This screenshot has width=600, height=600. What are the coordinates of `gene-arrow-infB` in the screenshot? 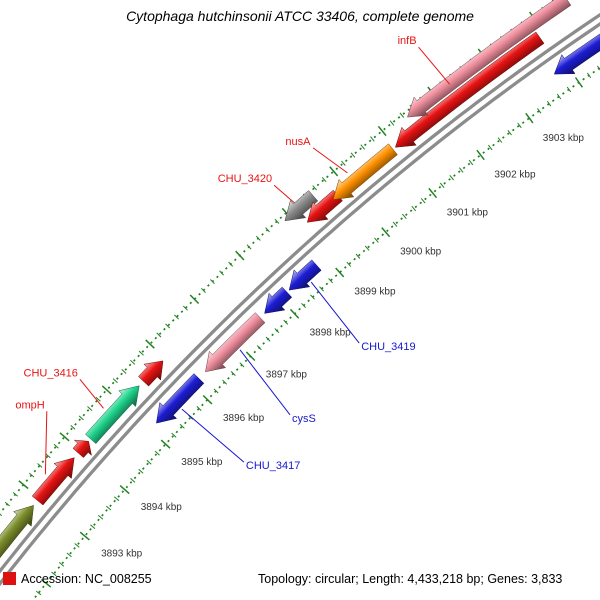 It's located at (470, 89).